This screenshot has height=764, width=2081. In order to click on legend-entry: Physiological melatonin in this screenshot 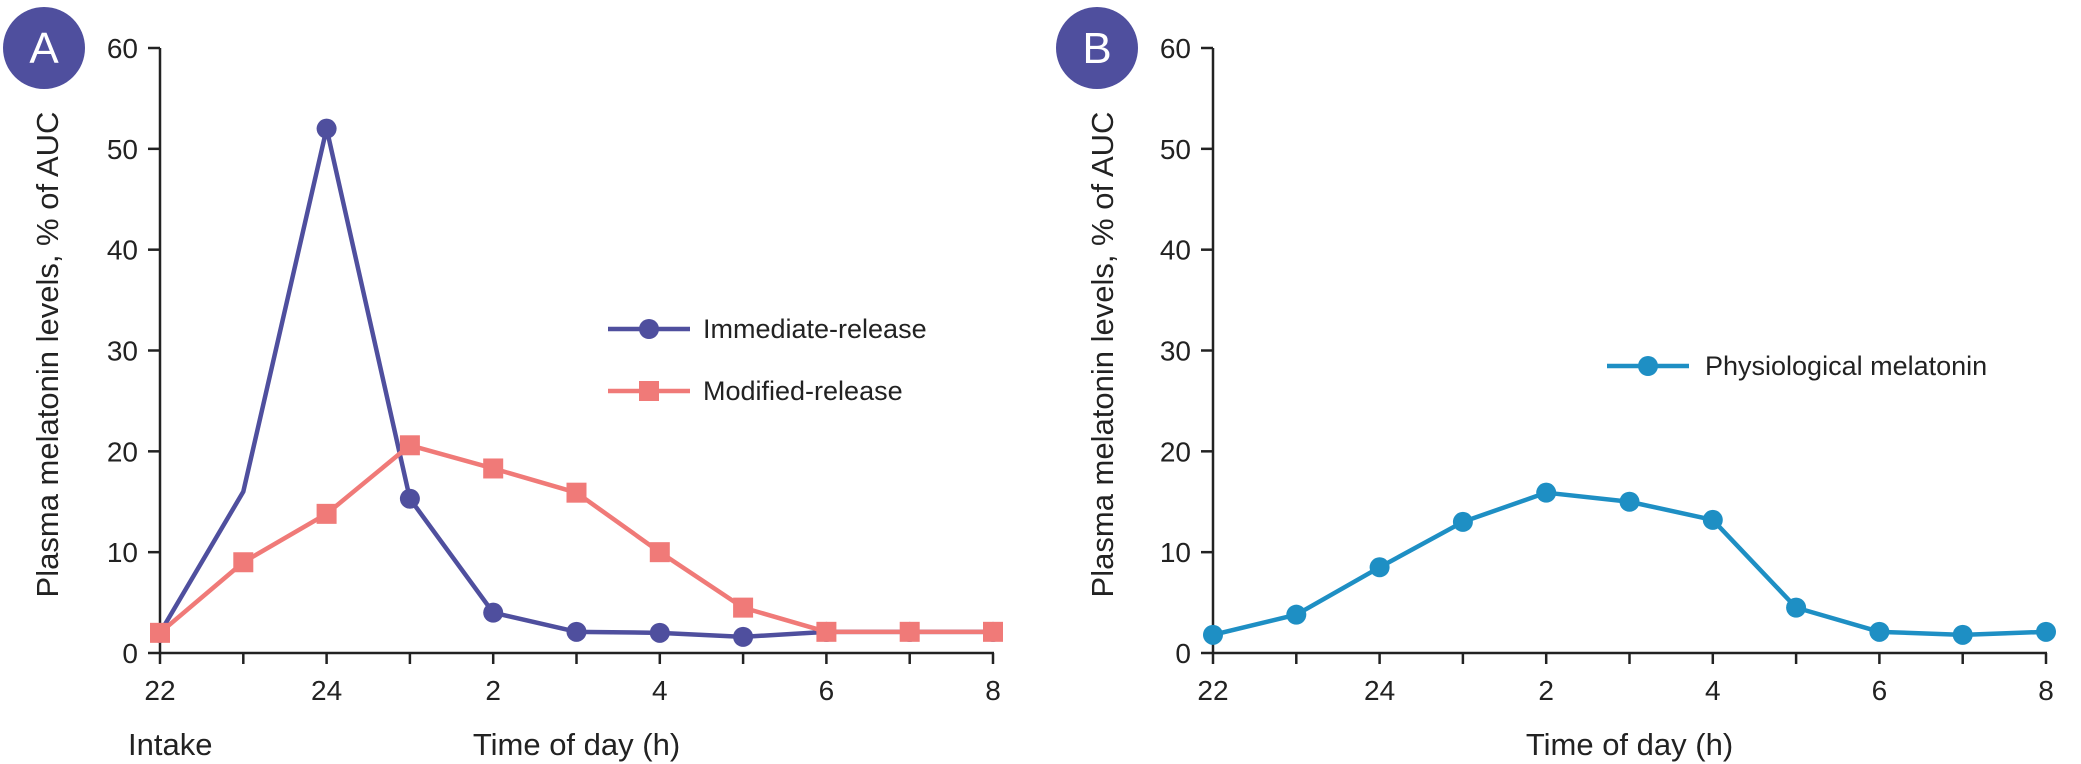, I will do `click(1797, 366)`.